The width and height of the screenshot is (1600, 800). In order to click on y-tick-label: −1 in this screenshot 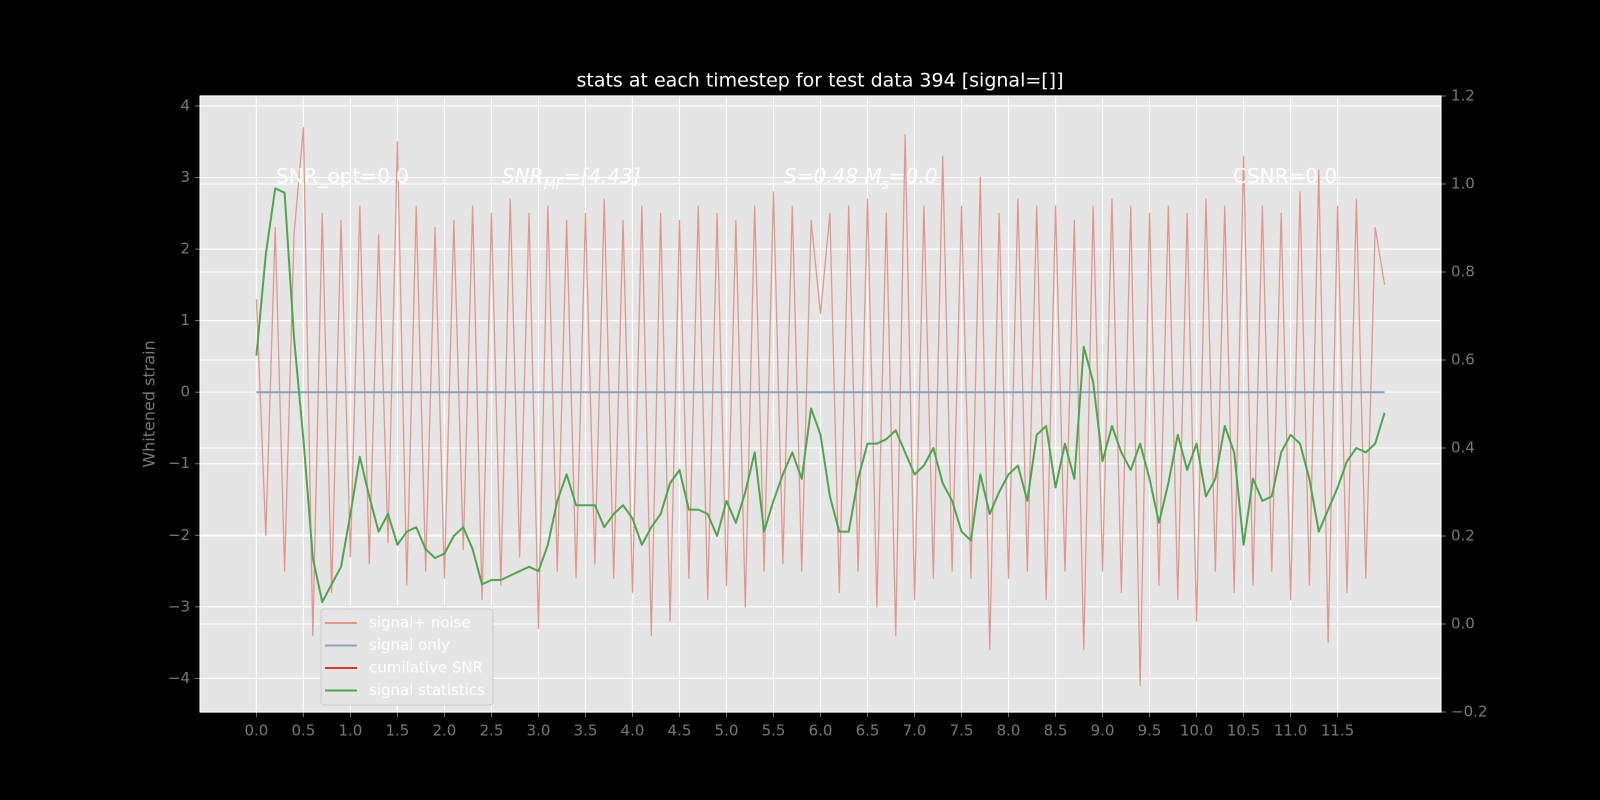, I will do `click(179, 463)`.